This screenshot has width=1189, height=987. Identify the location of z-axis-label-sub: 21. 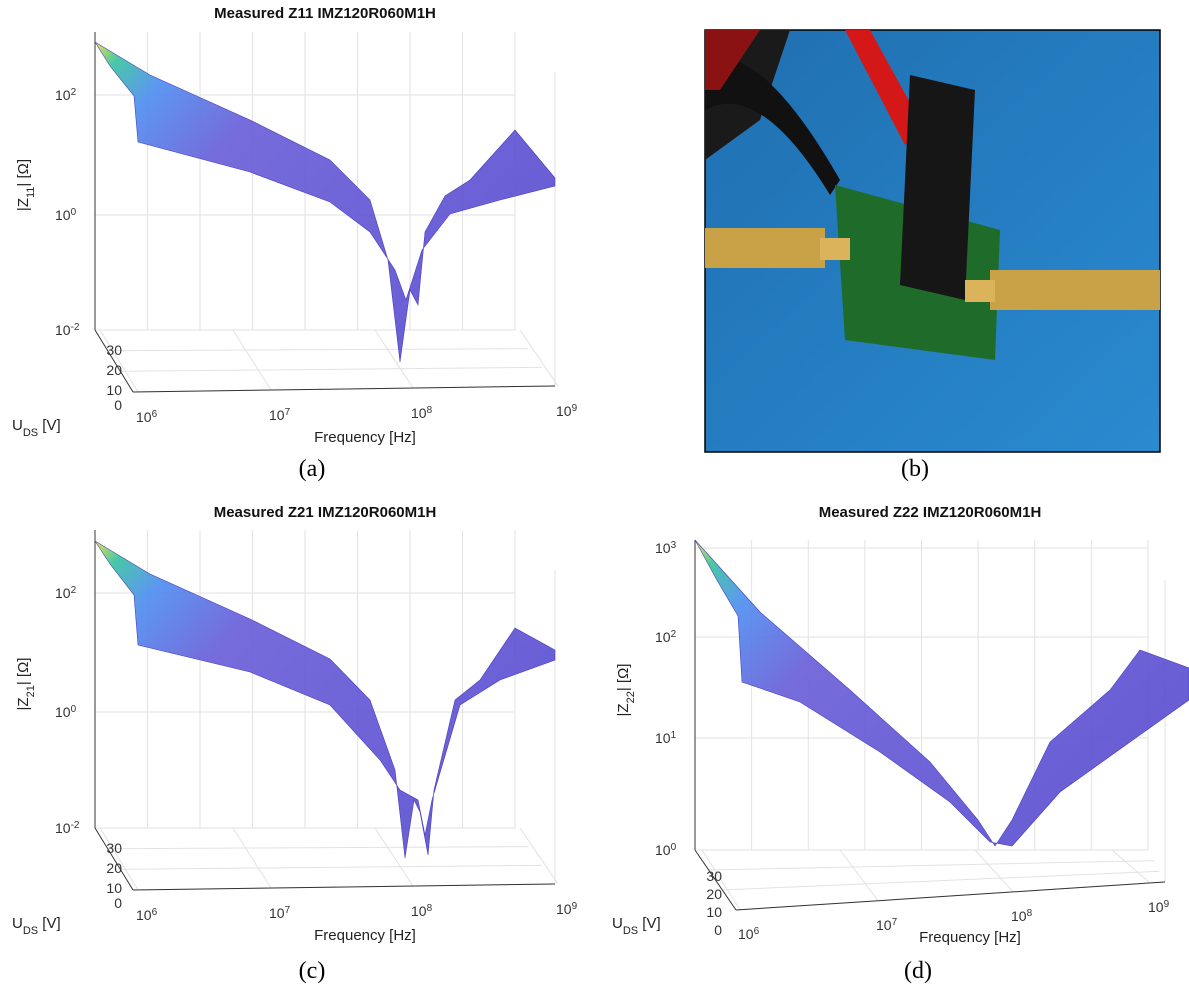
(31, 691).